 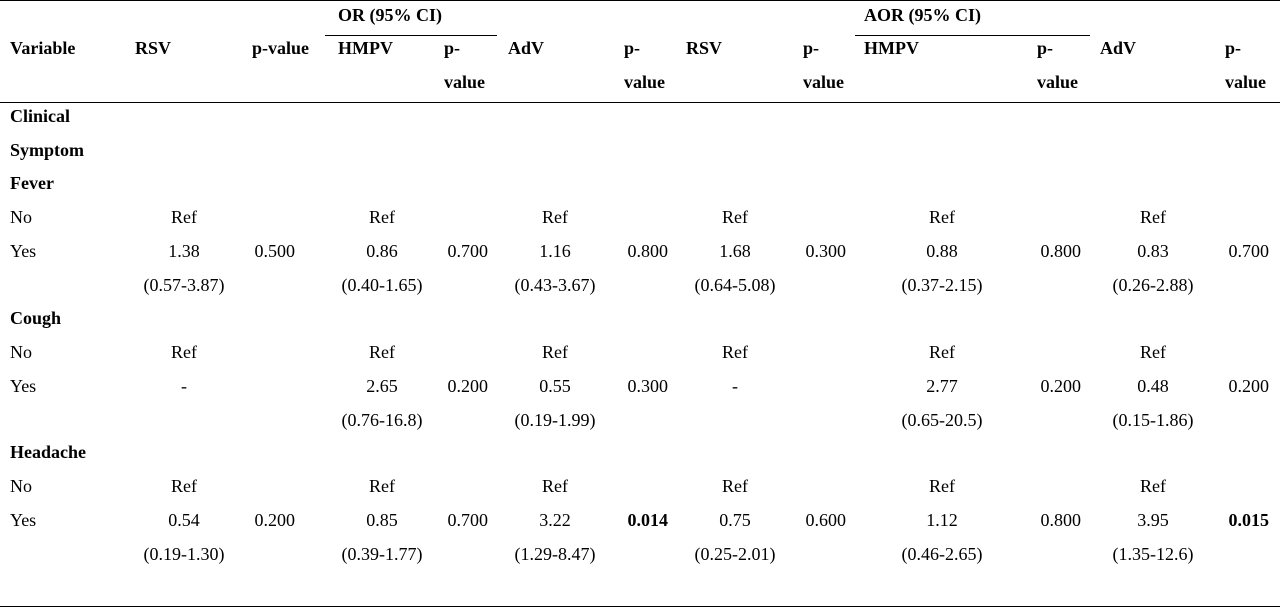 What do you see at coordinates (43, 48) in the screenshot?
I see `col-header-variable: Variable` at bounding box center [43, 48].